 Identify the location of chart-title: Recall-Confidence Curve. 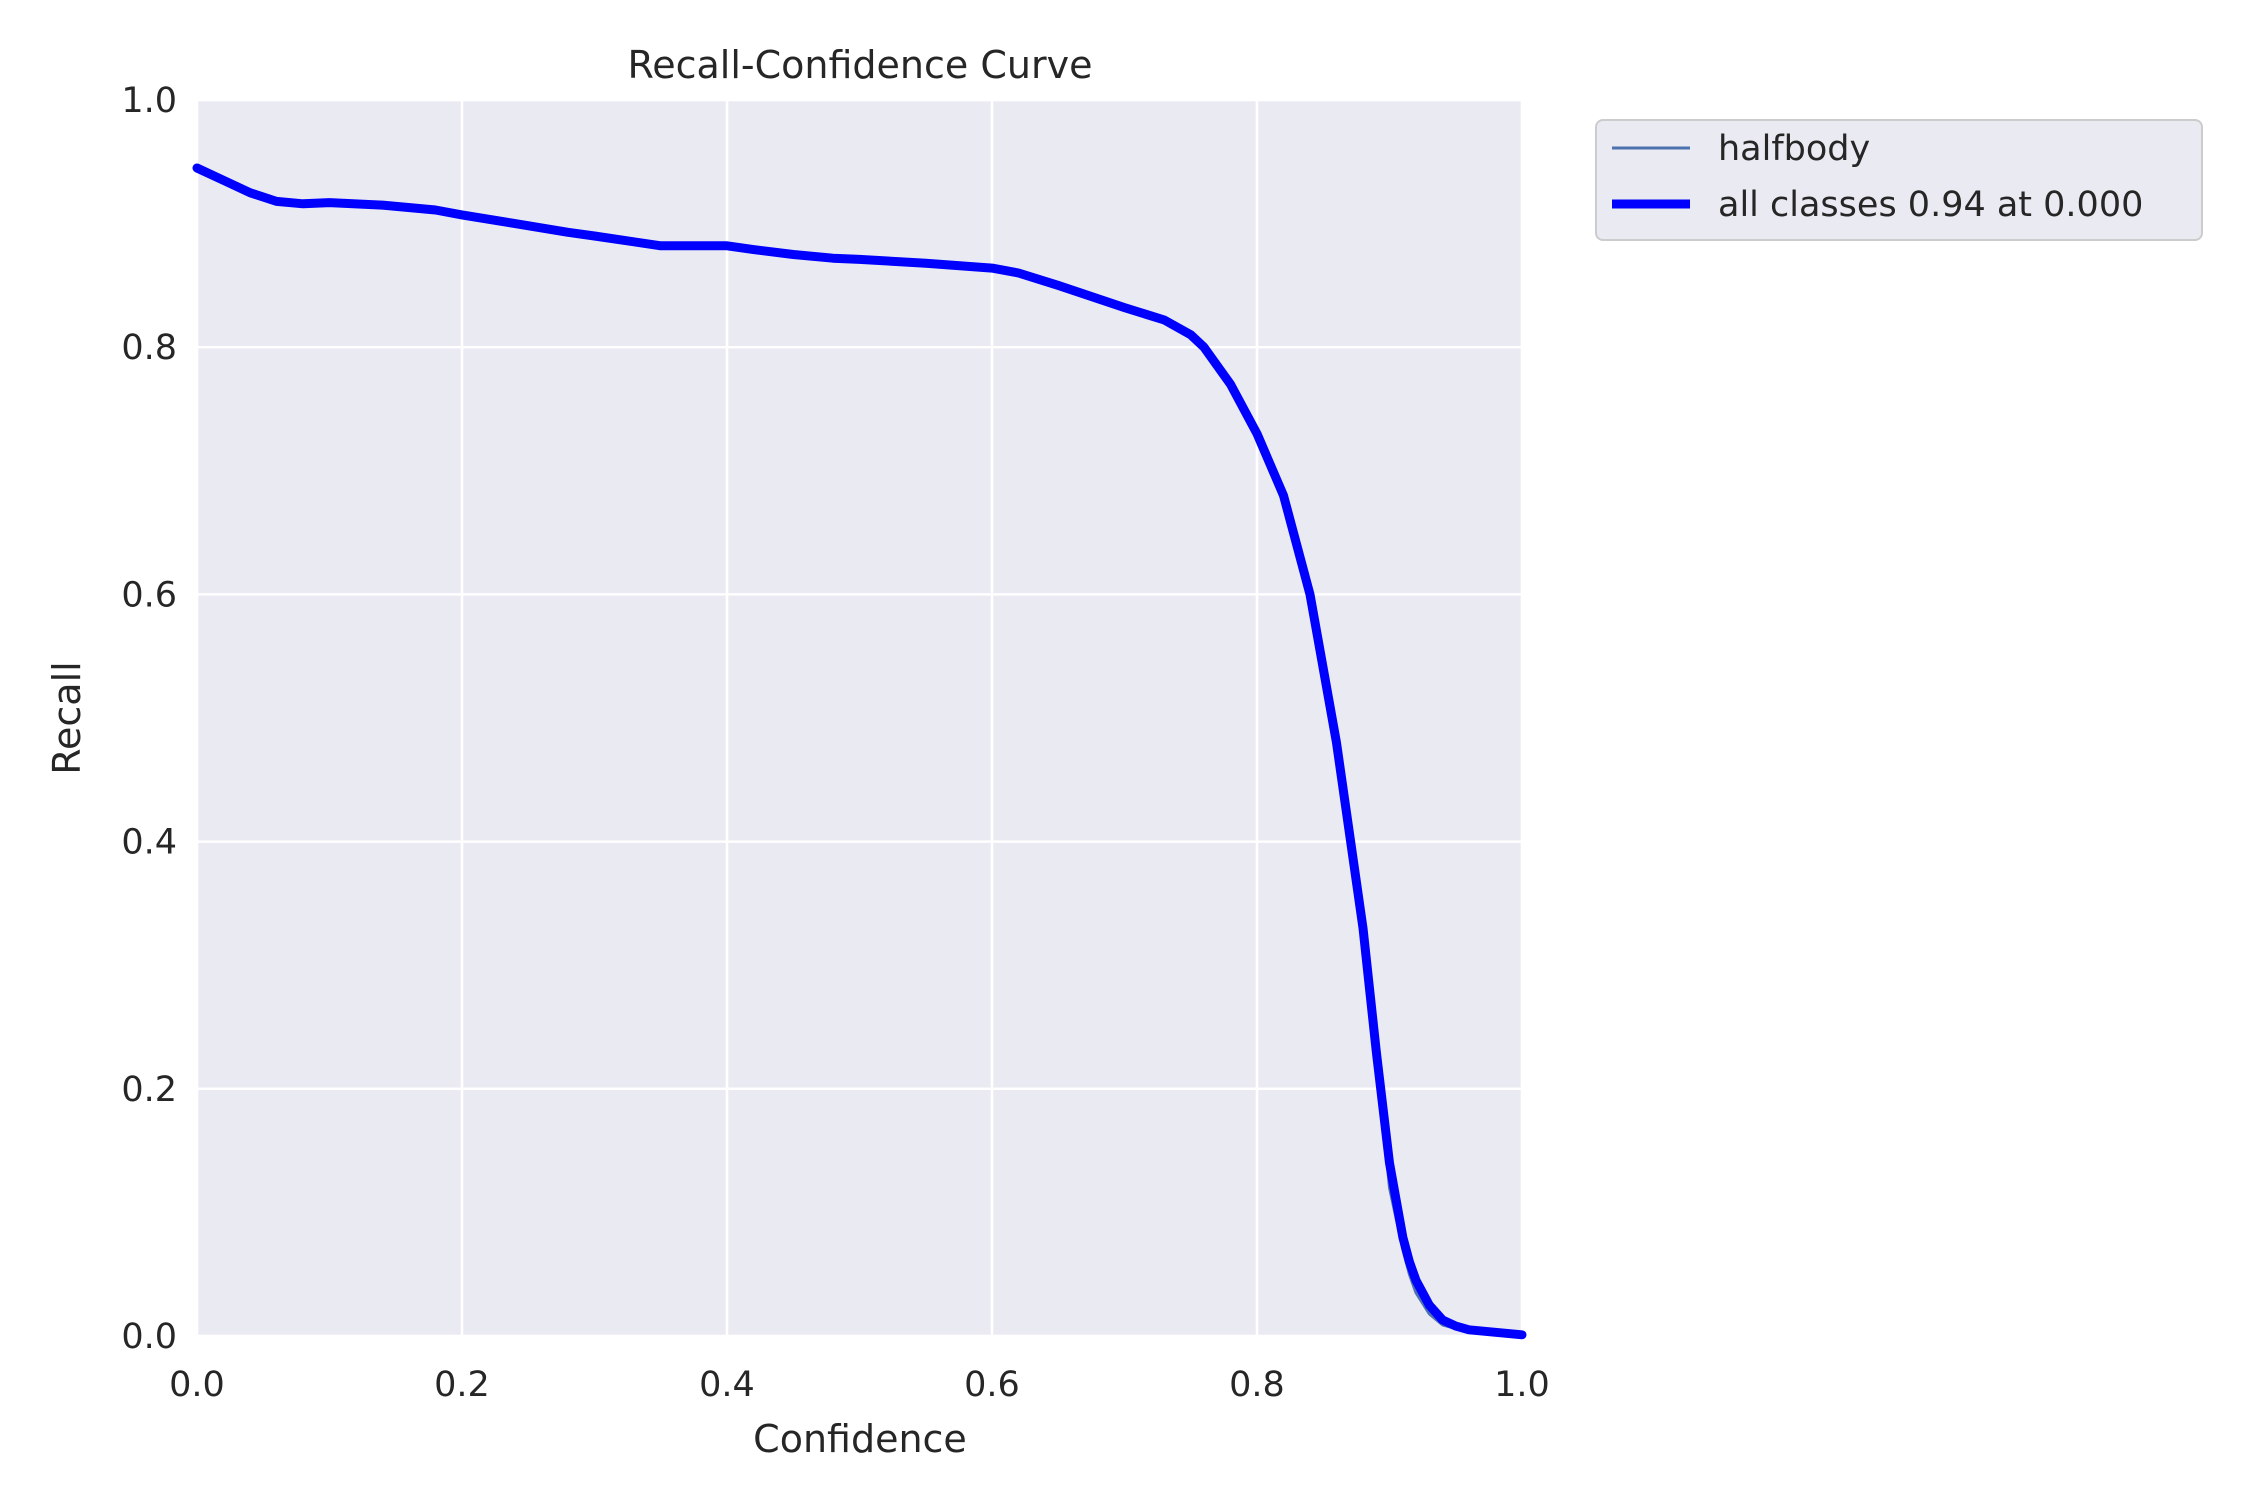
(860, 65).